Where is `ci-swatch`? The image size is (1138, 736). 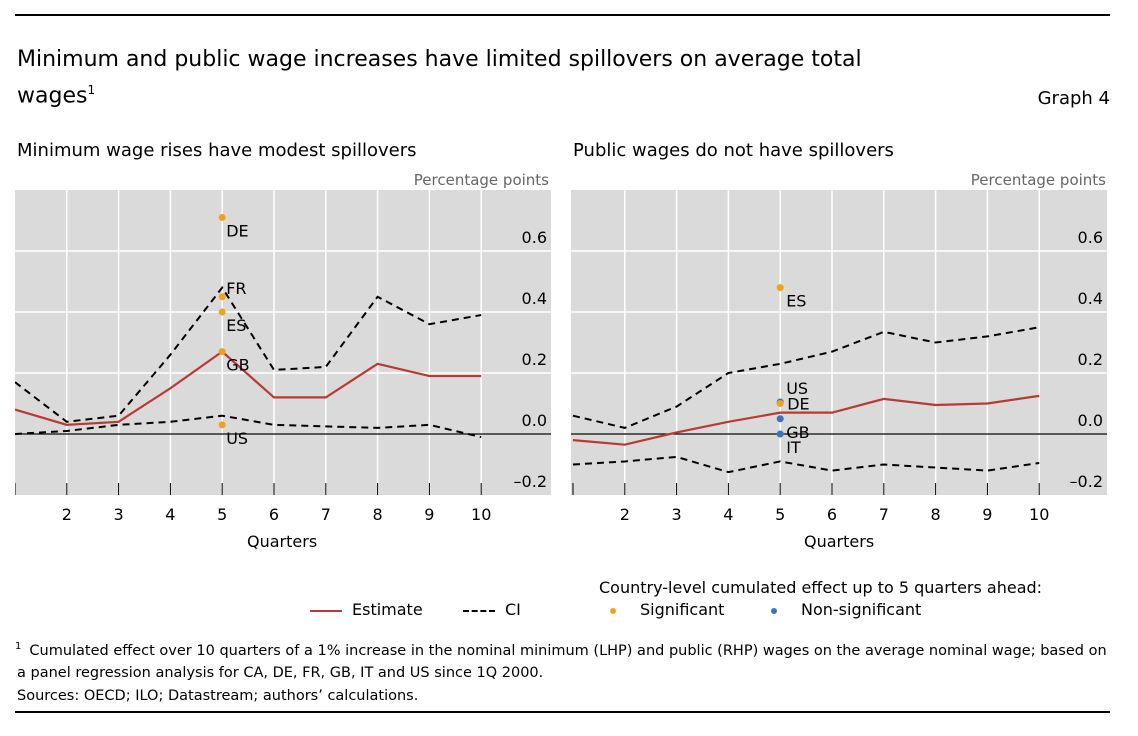
ci-swatch is located at coordinates (479, 610).